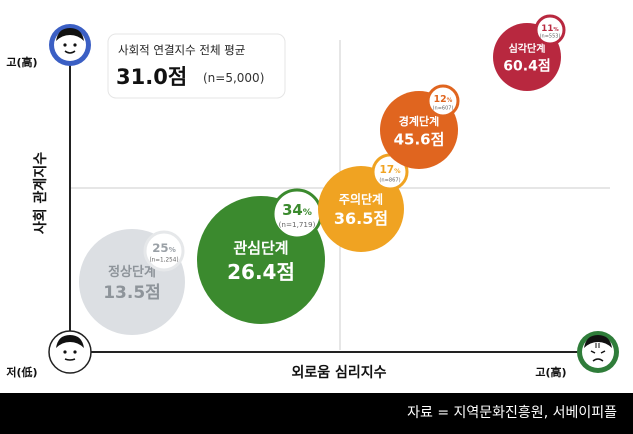 The image size is (633, 434). Describe the element at coordinates (338, 372) in the screenshot. I see `x-axis-label: 외로움 심리지수` at that location.